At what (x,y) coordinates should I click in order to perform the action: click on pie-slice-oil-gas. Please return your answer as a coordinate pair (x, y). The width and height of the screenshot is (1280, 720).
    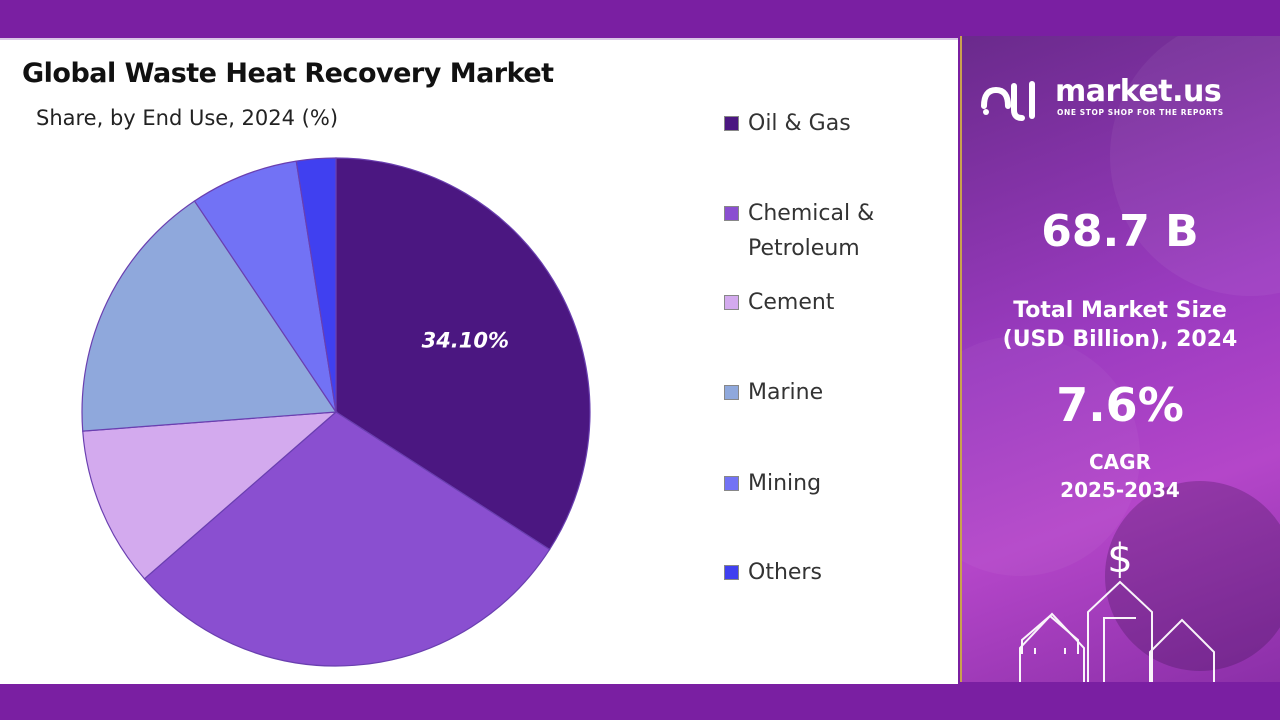
    Looking at the image, I should click on (463, 354).